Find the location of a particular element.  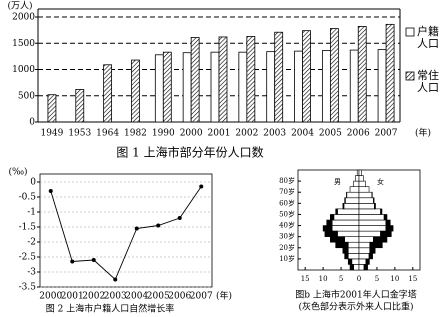

y-tick-label: -1.5 is located at coordinates (28, 228).